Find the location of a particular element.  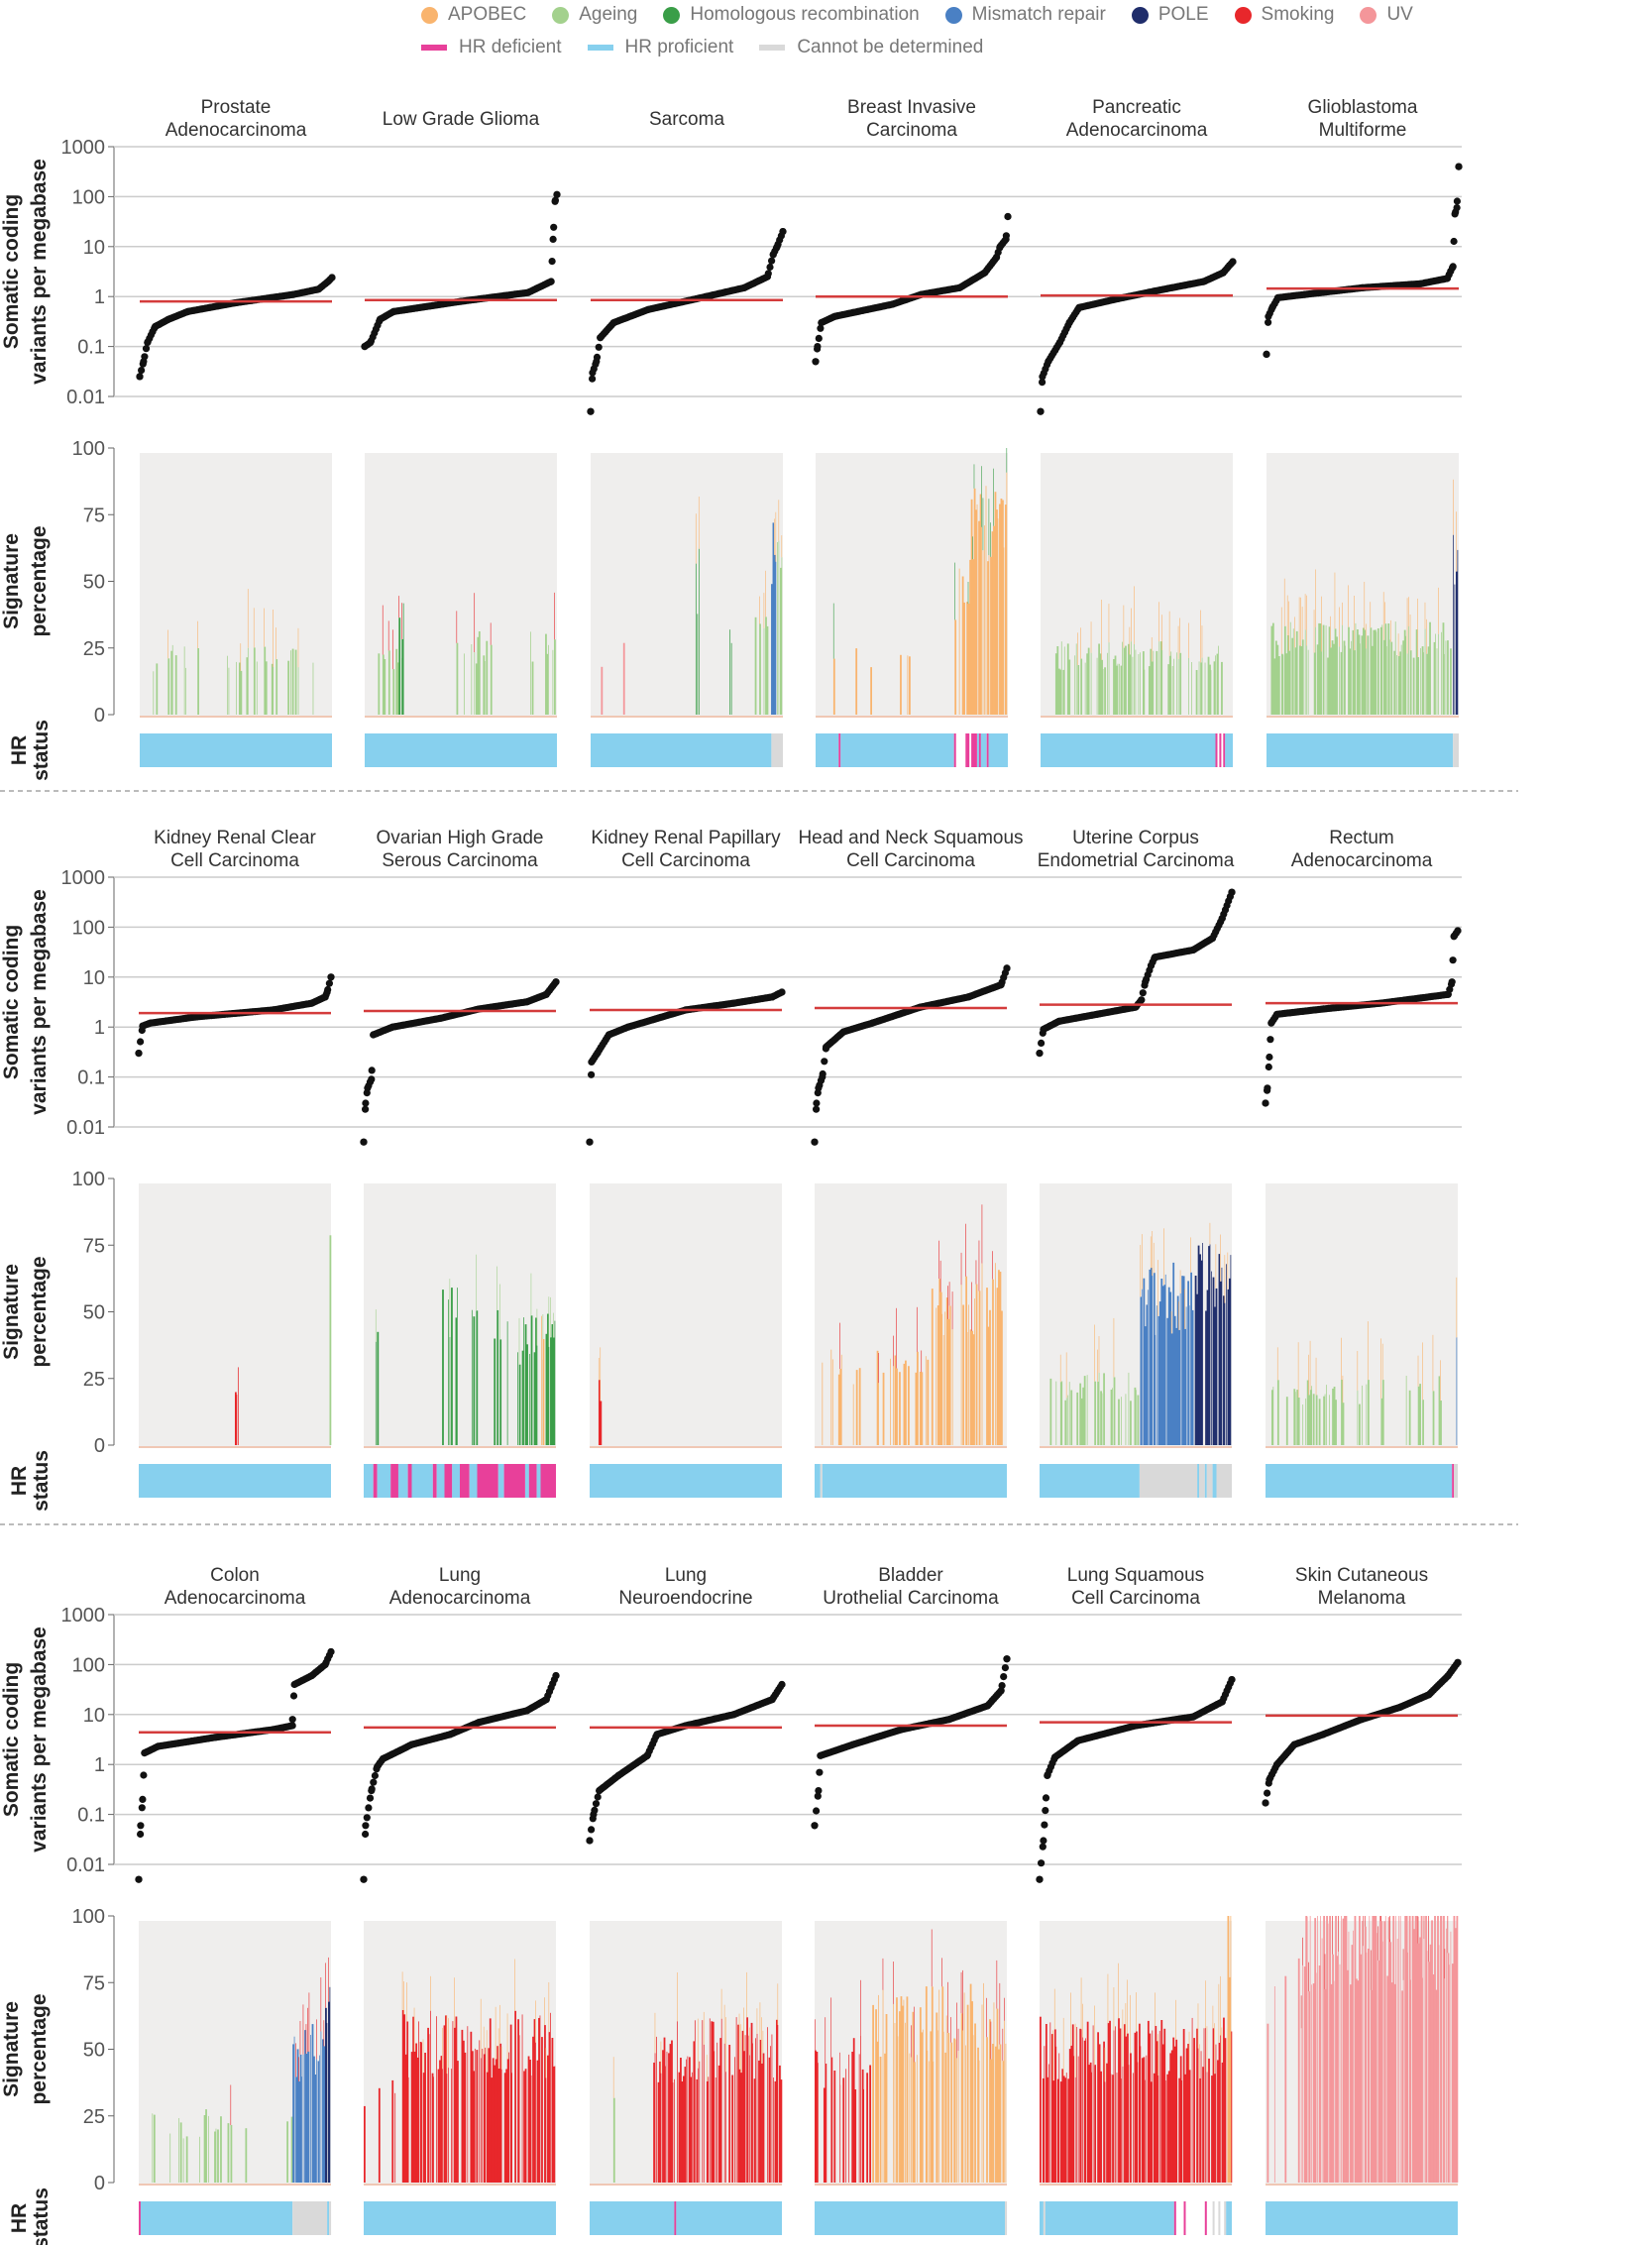

legend-item-ageing: Ageing is located at coordinates (594, 15).